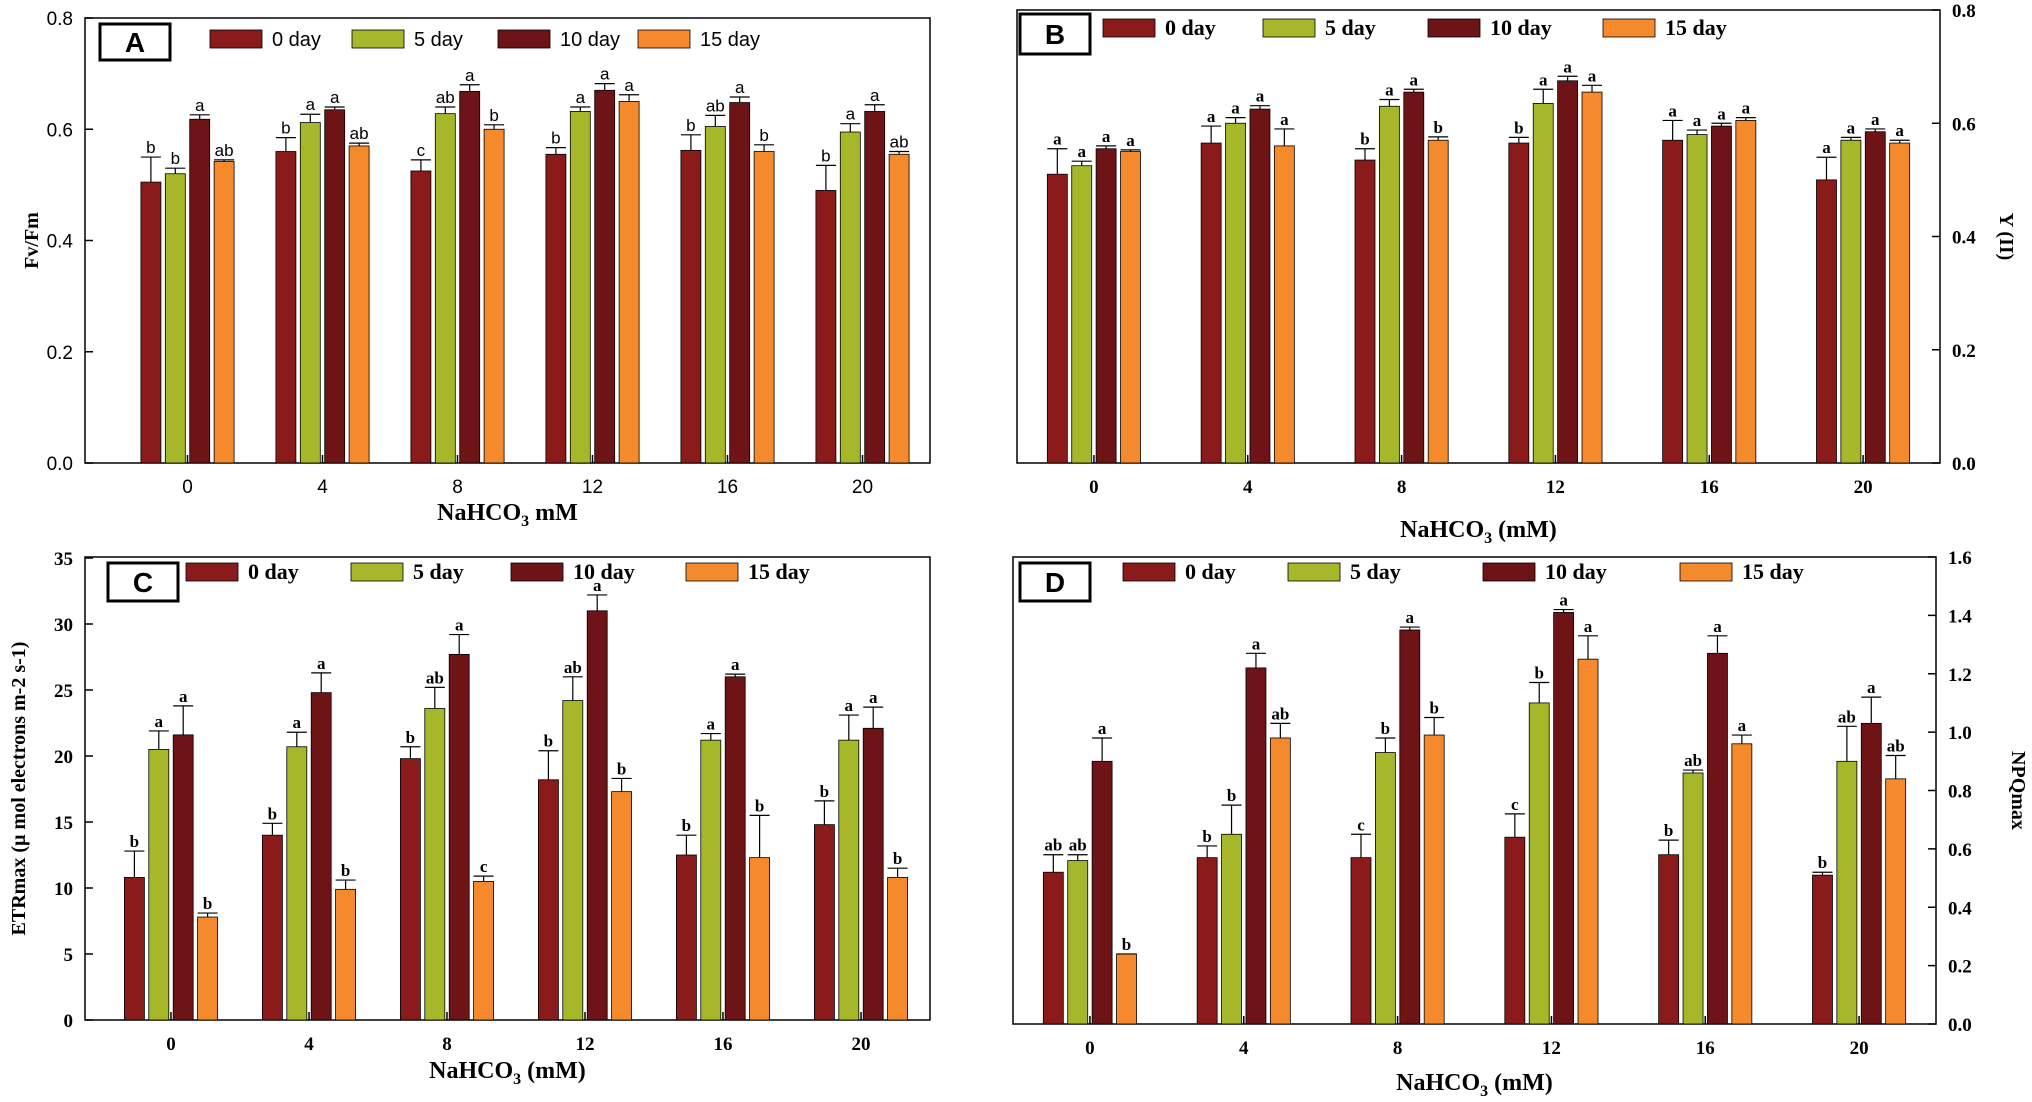  I want to click on y-tick-label: 0.2, so click(1960, 967).